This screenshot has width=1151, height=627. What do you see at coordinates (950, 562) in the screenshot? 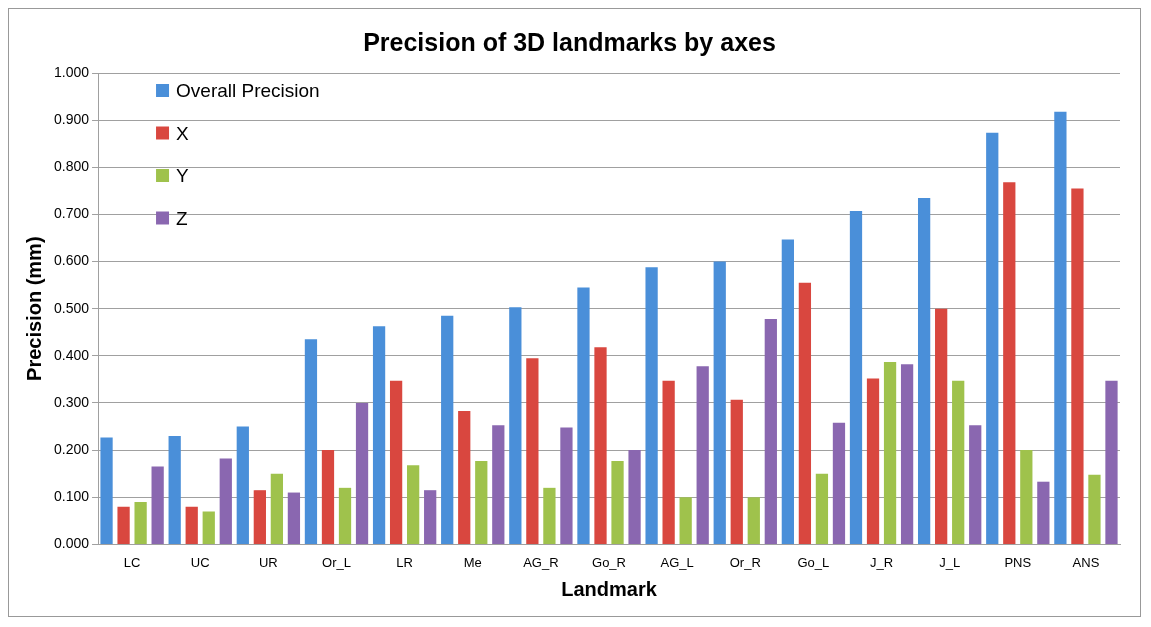
I see `x-tick-label: J_L` at bounding box center [950, 562].